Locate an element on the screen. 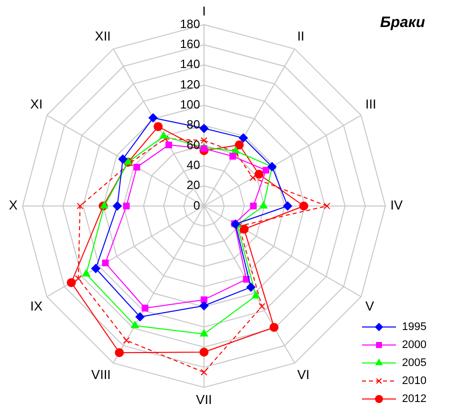 The height and width of the screenshot is (411, 453). spoke-label: VIII is located at coordinates (101, 374).